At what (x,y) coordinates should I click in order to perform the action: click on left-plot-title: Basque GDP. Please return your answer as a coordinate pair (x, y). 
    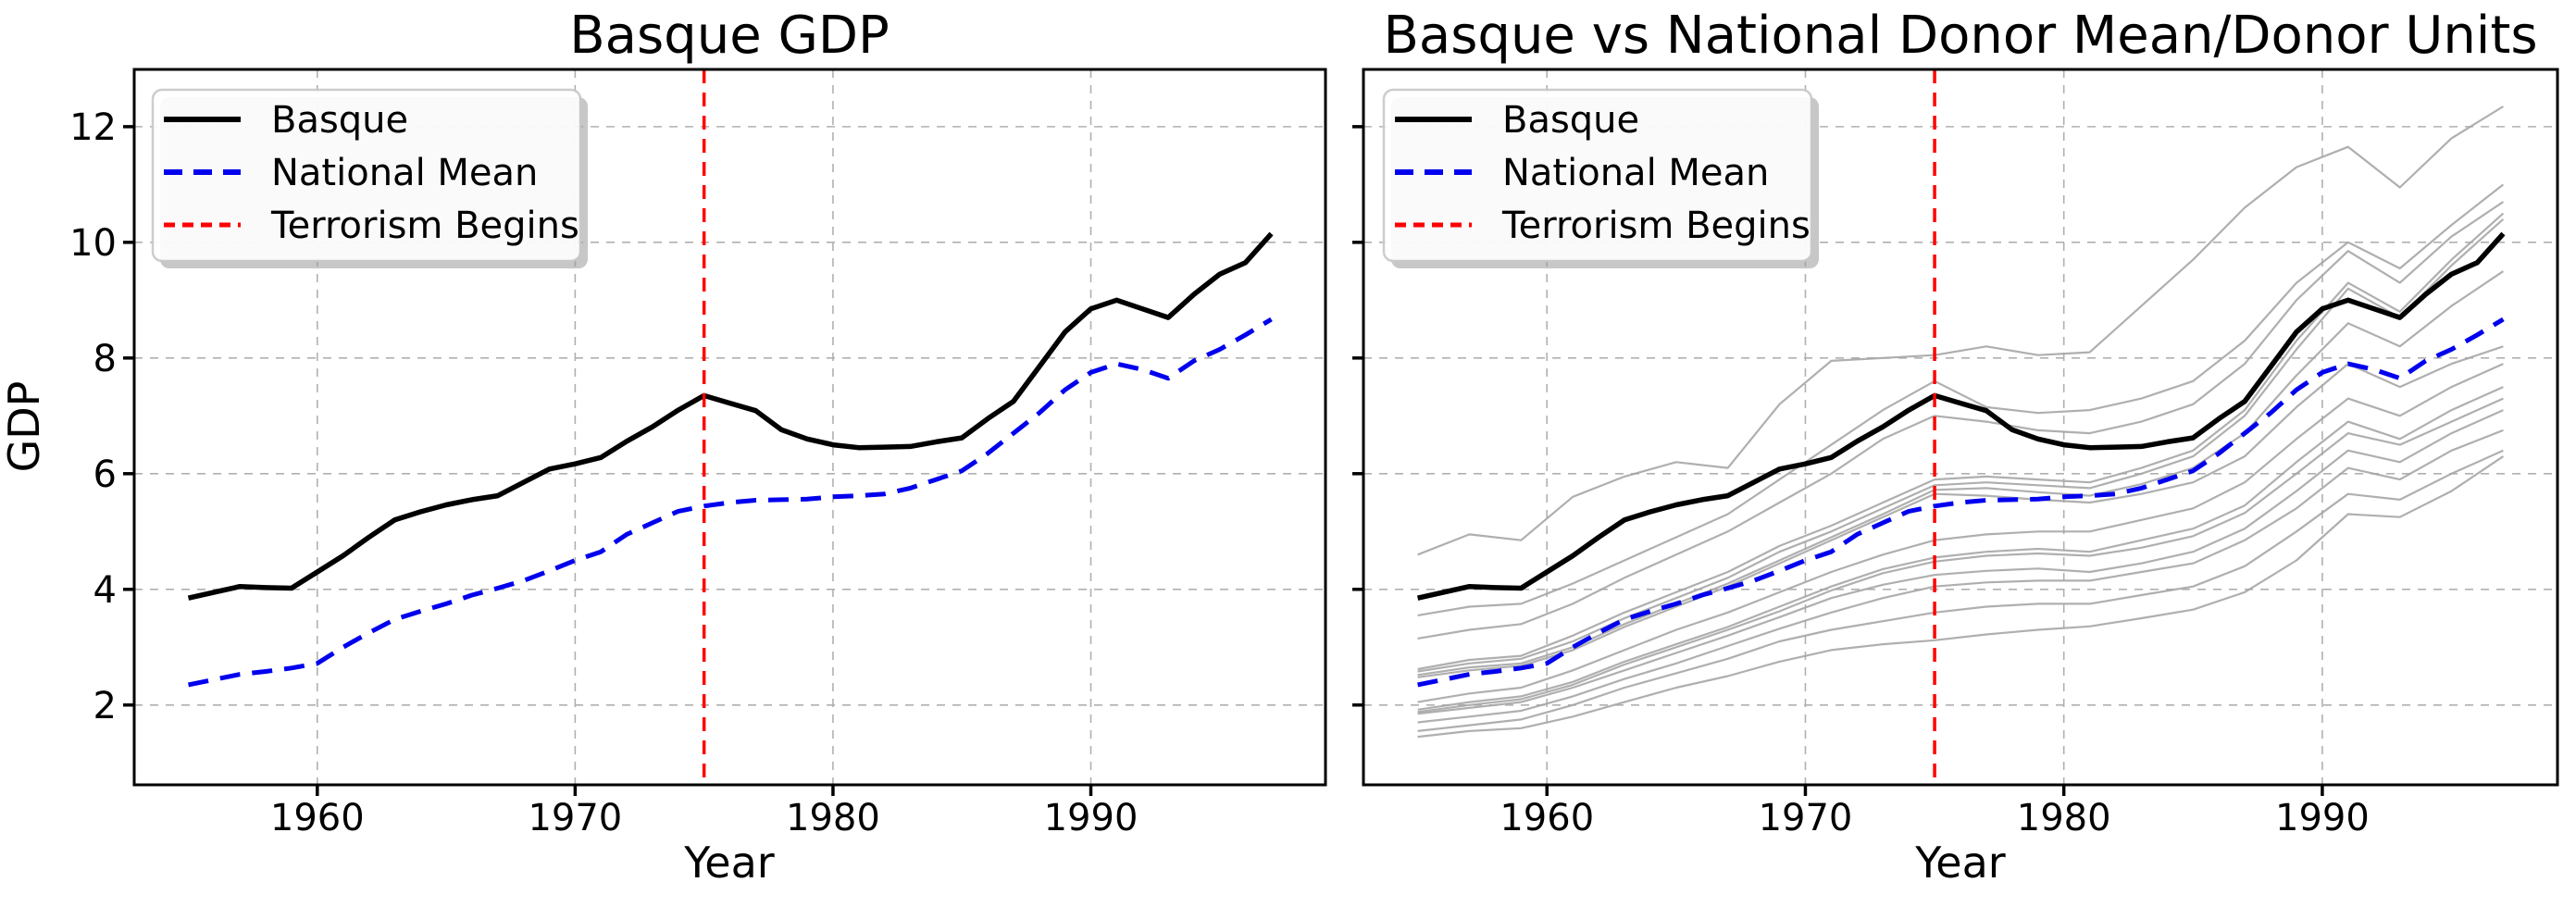
    Looking at the image, I should click on (729, 36).